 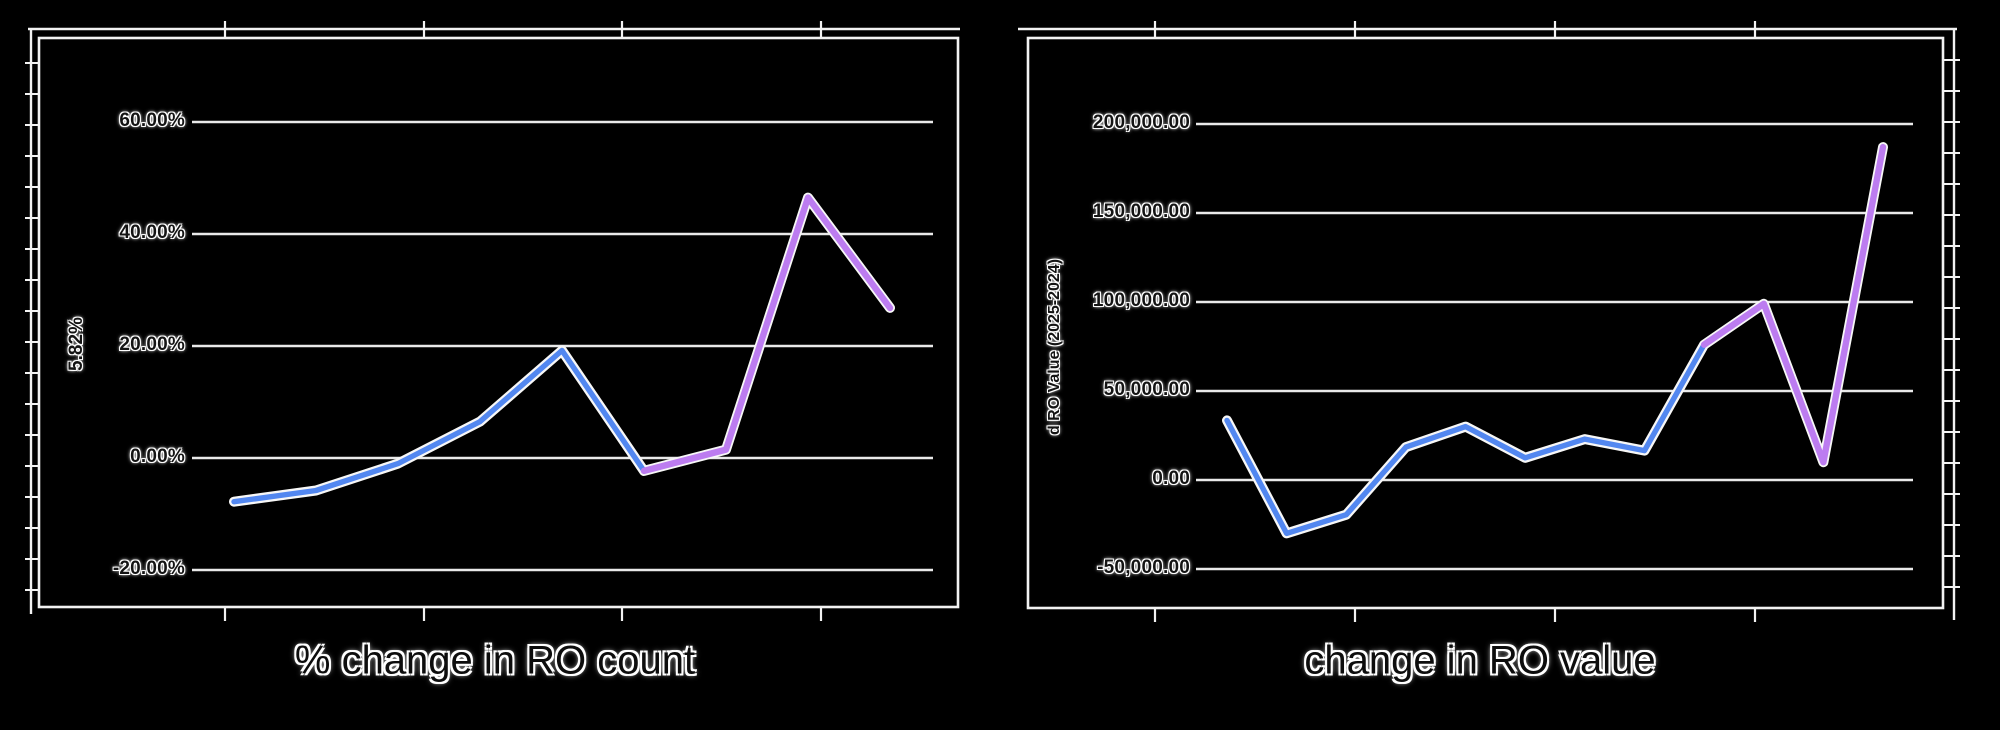 I want to click on right-y-axis-title: d RO Value (2025-2024), so click(x=1054, y=347).